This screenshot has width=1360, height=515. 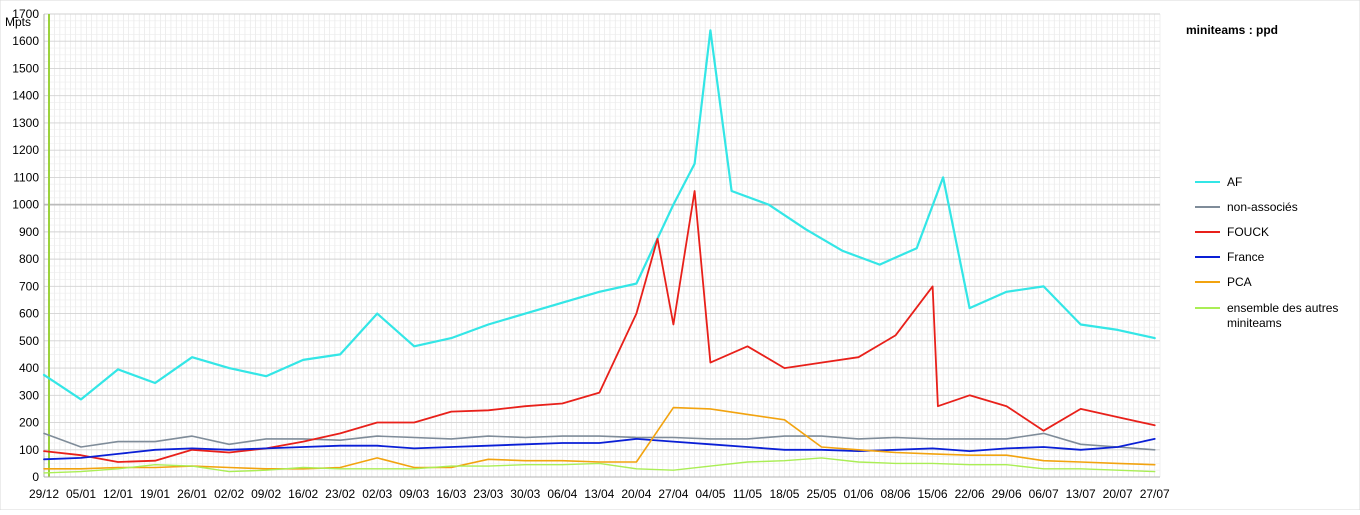 What do you see at coordinates (1262, 207) in the screenshot?
I see `legend-label: non-associés` at bounding box center [1262, 207].